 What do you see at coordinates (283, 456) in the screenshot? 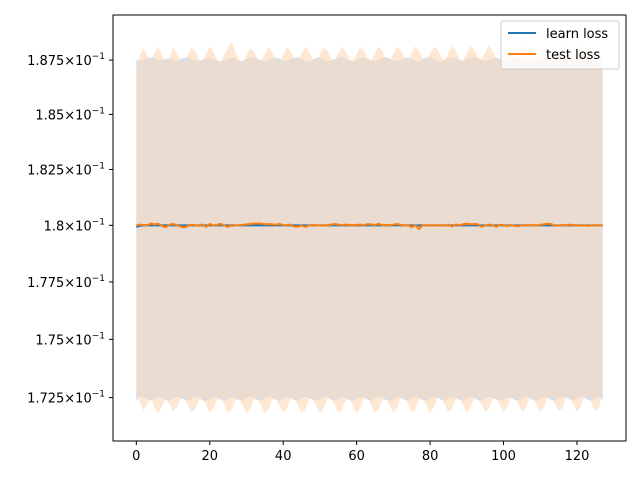
I see `x-tick-label: 40` at bounding box center [283, 456].